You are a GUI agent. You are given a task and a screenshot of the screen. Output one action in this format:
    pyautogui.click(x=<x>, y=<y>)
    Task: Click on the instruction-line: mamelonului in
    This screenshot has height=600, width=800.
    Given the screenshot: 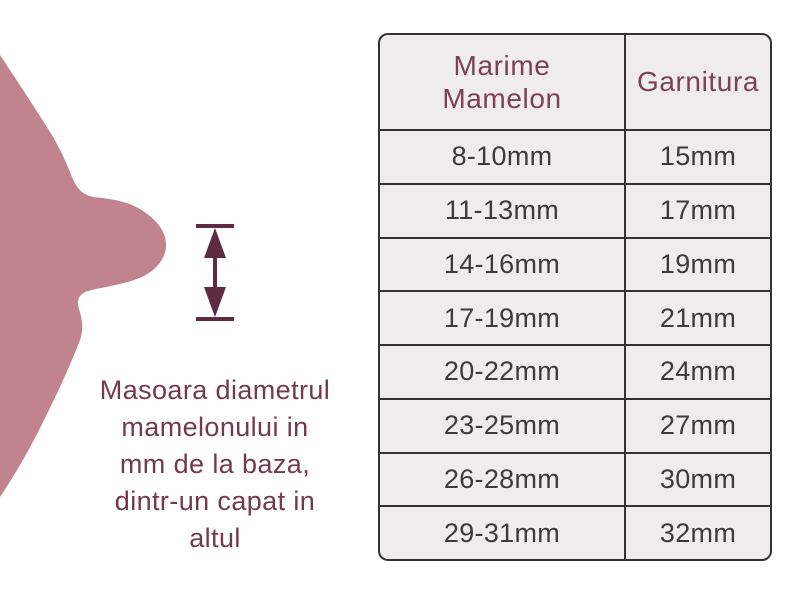 What is the action you would take?
    pyautogui.click(x=215, y=427)
    